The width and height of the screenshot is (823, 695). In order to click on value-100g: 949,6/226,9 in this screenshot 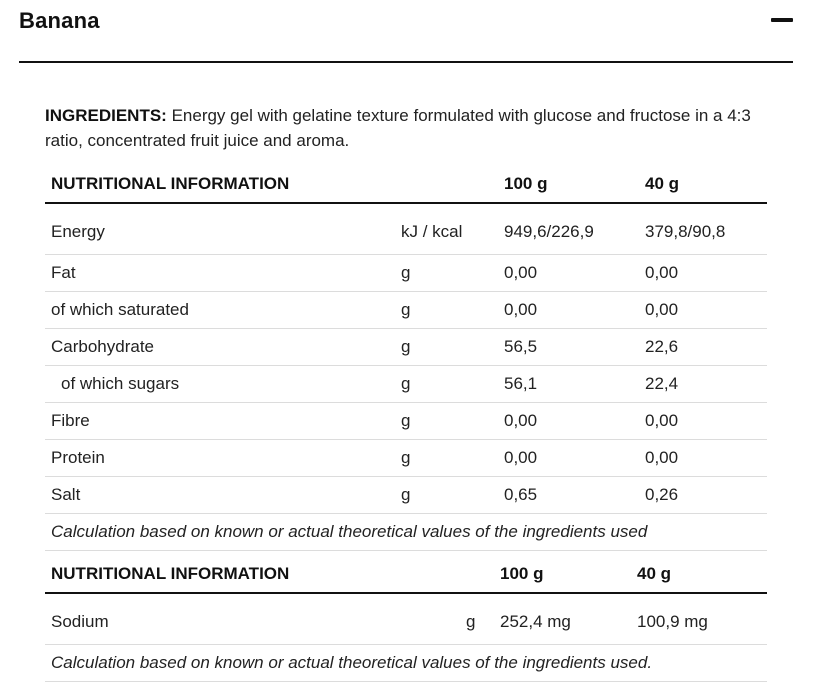, I will do `click(568, 229)`.